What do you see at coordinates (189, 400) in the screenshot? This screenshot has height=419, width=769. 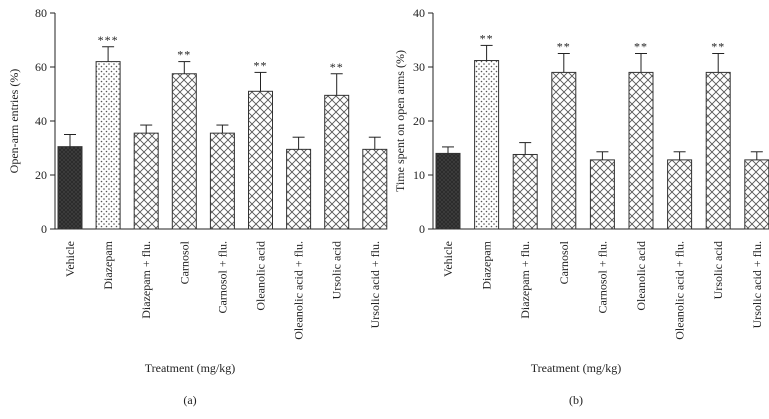 I see `panel-caption: (a)` at bounding box center [189, 400].